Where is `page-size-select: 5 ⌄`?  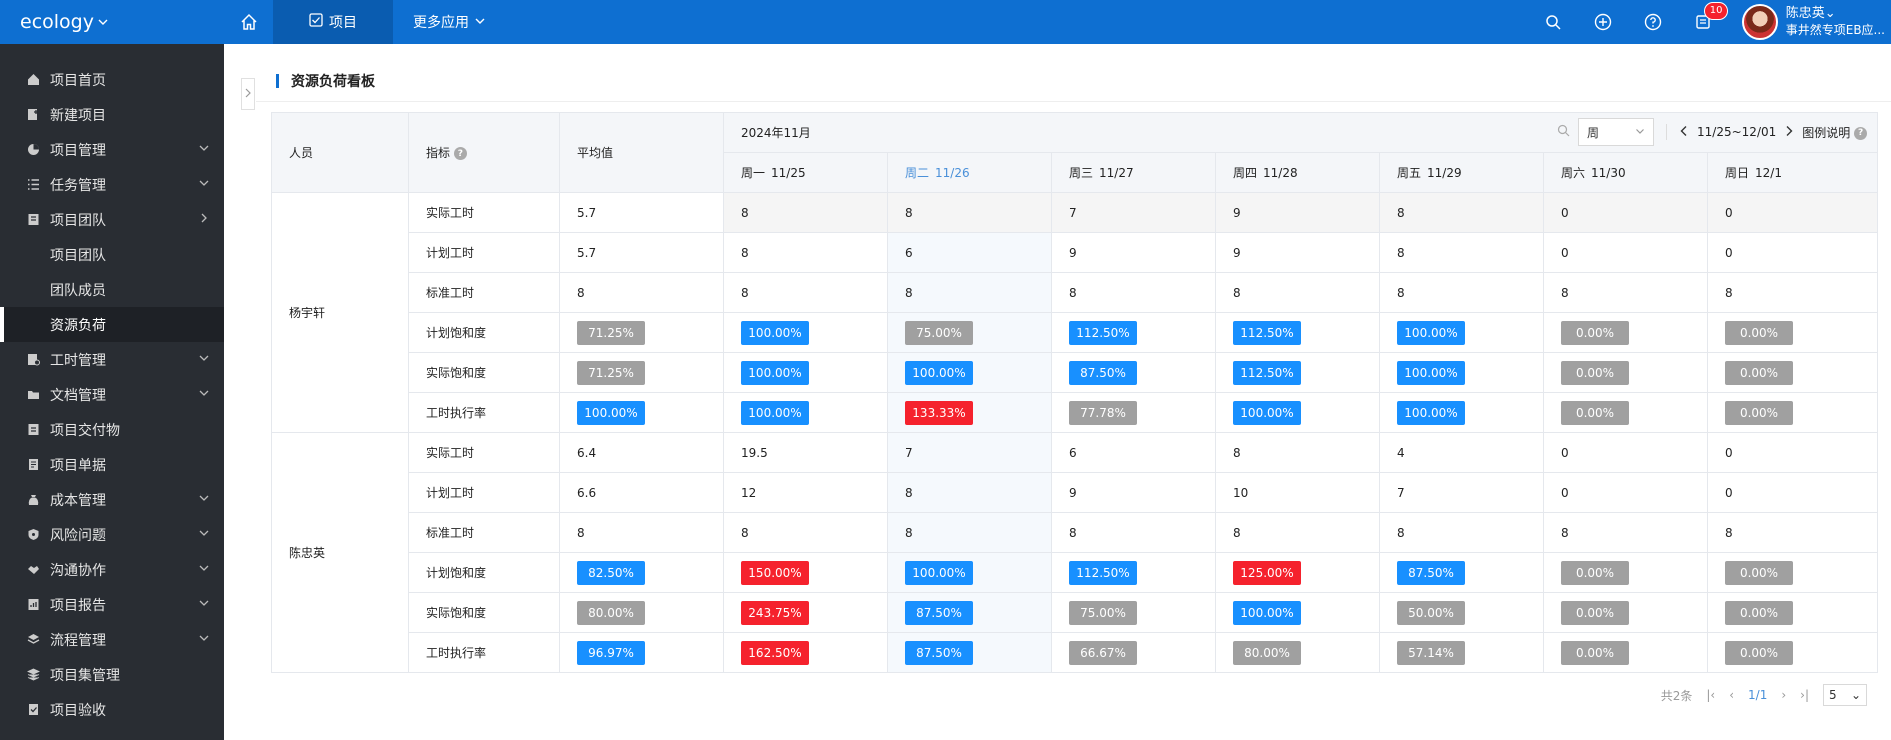 page-size-select: 5 ⌄ is located at coordinates (1845, 695).